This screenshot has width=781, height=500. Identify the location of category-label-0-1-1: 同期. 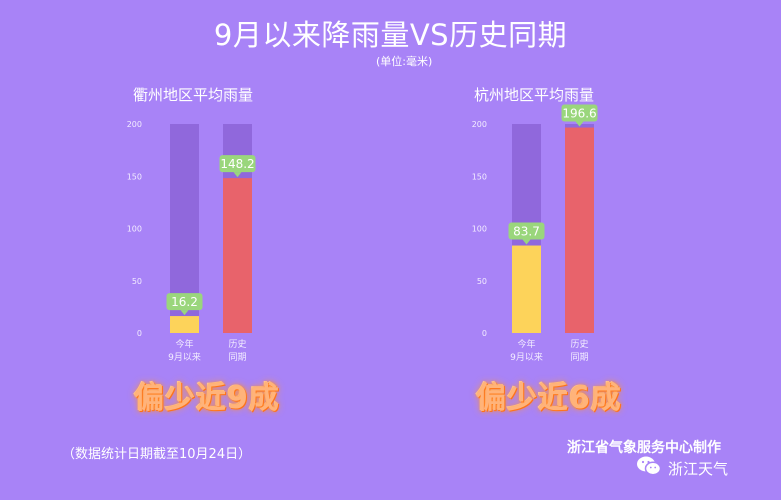
(237, 357).